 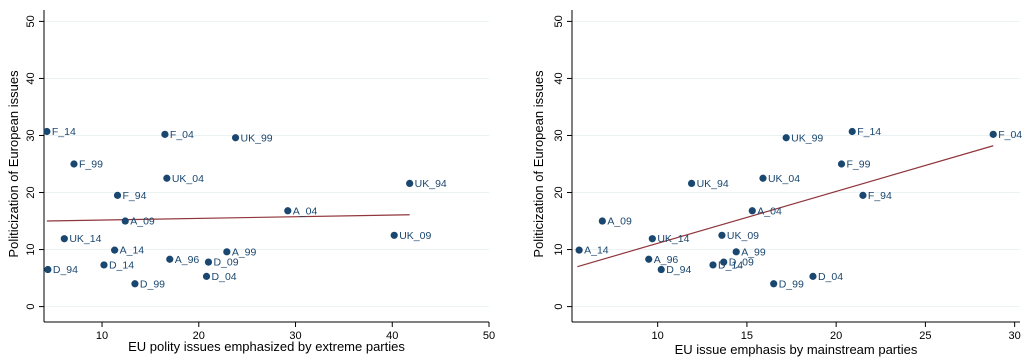 I want to click on x-tick-label: 50, so click(x=489, y=336).